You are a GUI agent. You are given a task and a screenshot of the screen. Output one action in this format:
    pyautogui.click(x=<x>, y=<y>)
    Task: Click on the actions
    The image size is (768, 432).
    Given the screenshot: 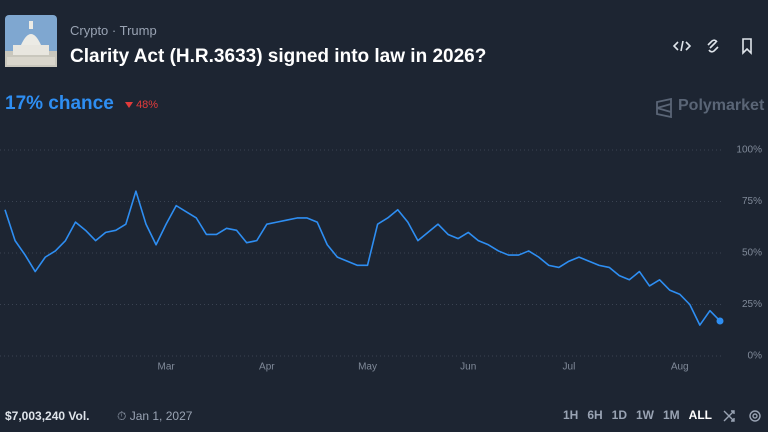 What is the action you would take?
    pyautogui.click(x=712, y=46)
    